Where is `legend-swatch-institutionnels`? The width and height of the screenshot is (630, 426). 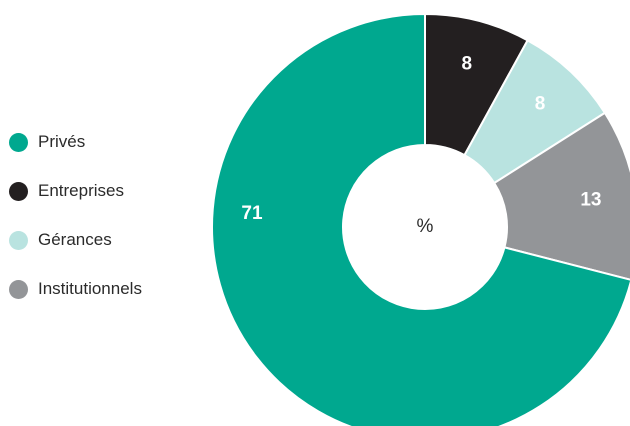
legend-swatch-institutionnels is located at coordinates (18, 289).